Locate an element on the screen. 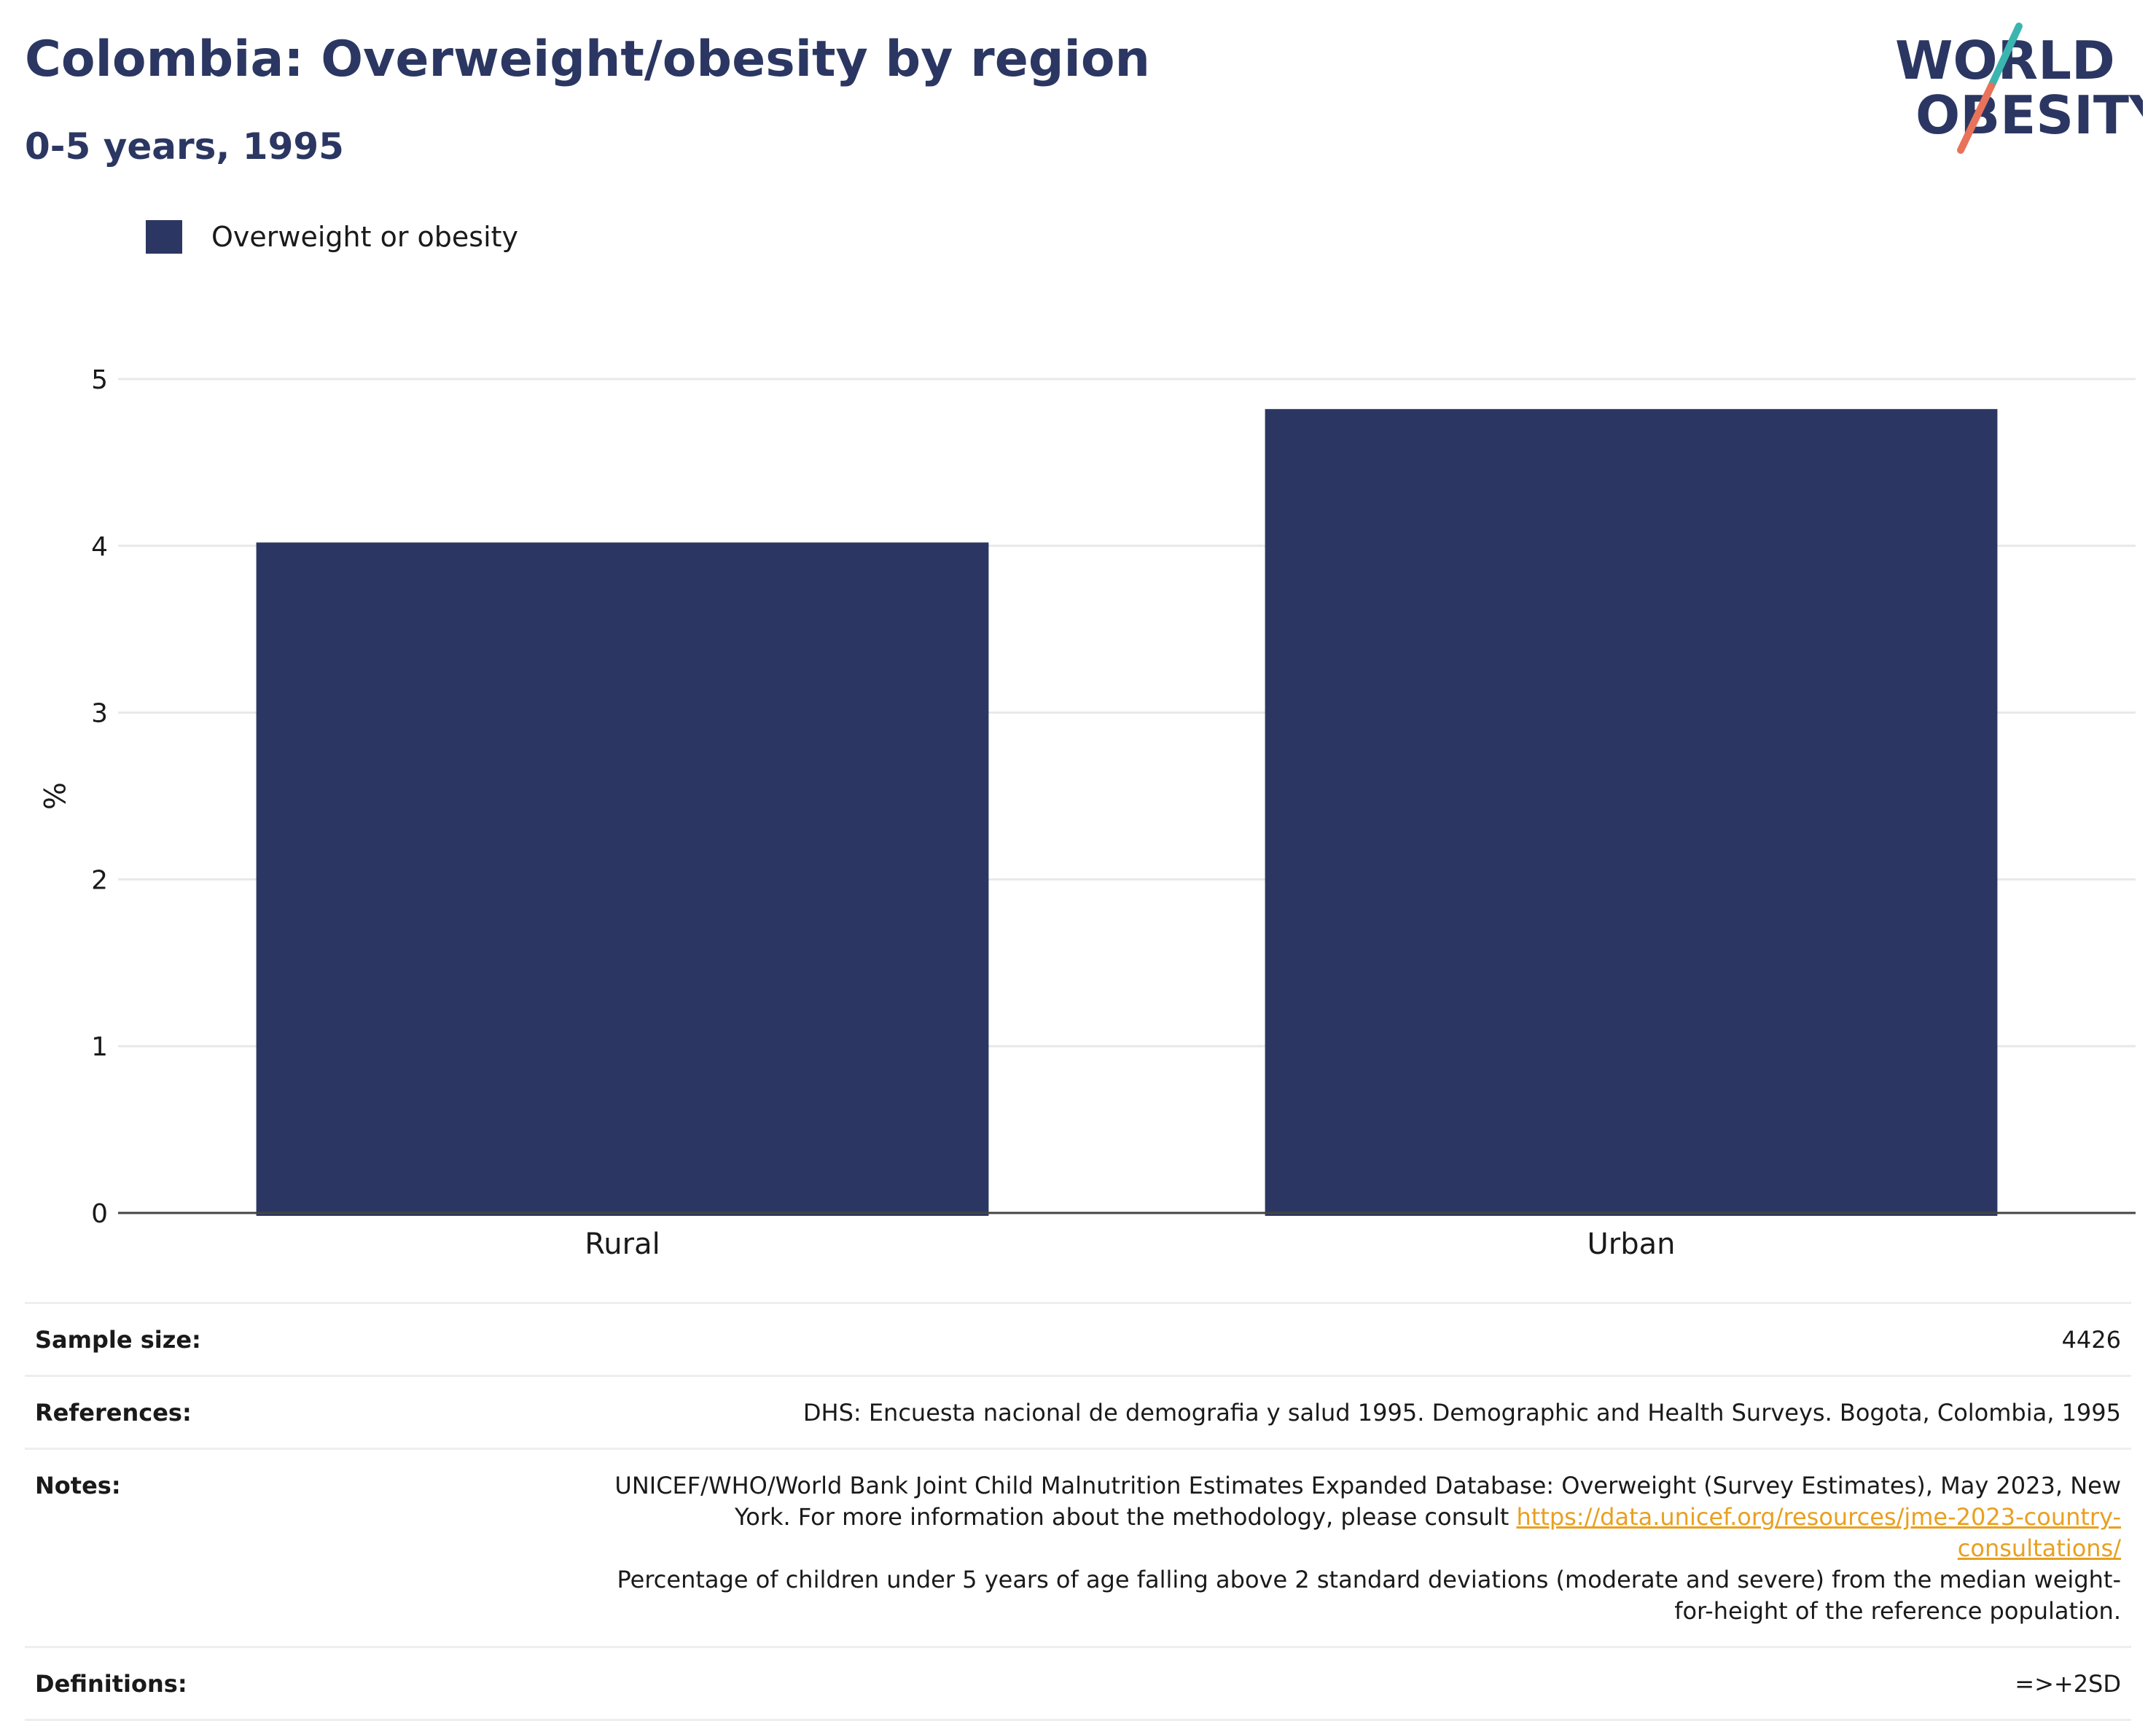  world-obesity-logo: WORLD OBESITY is located at coordinates (2019, 88).